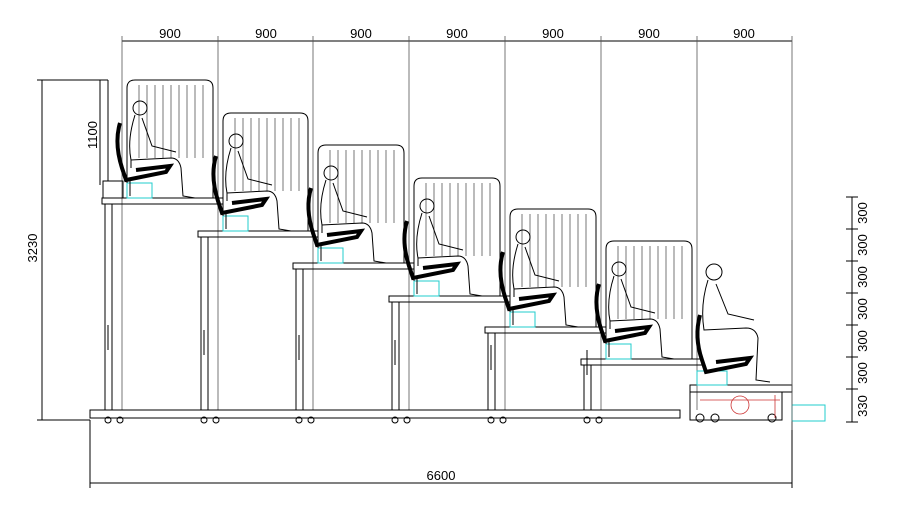  Describe the element at coordinates (441, 475) in the screenshot. I see `overall-width-label: 6600` at that location.